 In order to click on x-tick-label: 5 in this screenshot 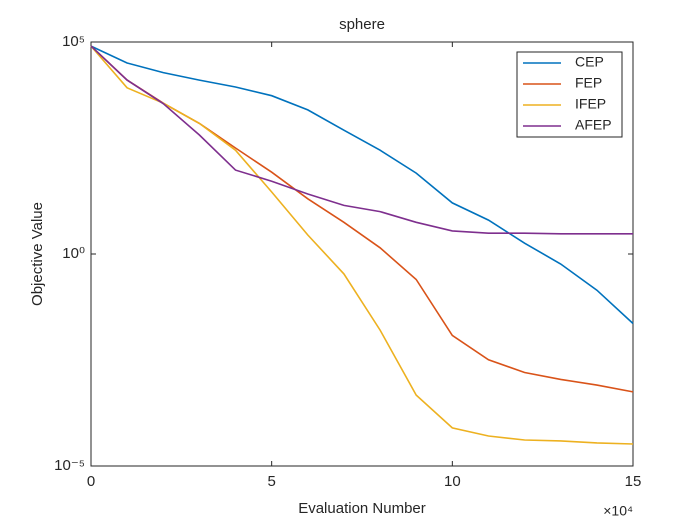, I will do `click(271, 481)`.